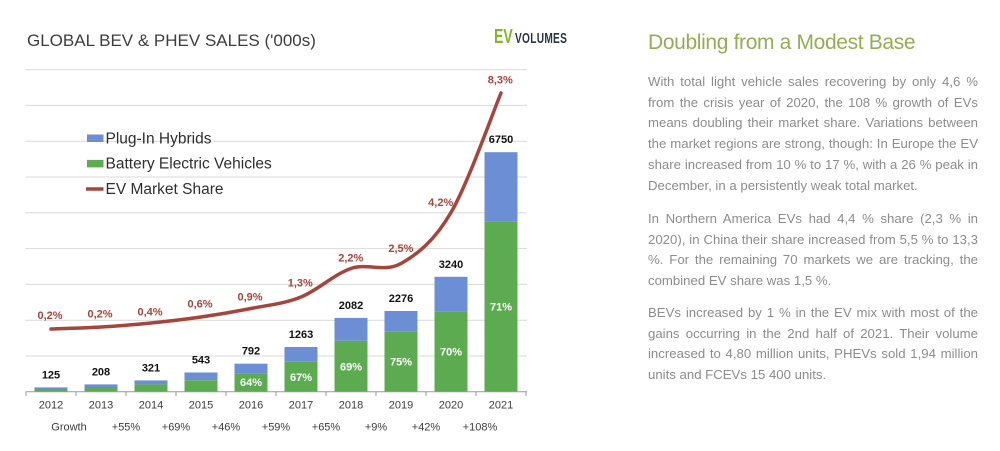  I want to click on svg-text: +69%, so click(176, 428).